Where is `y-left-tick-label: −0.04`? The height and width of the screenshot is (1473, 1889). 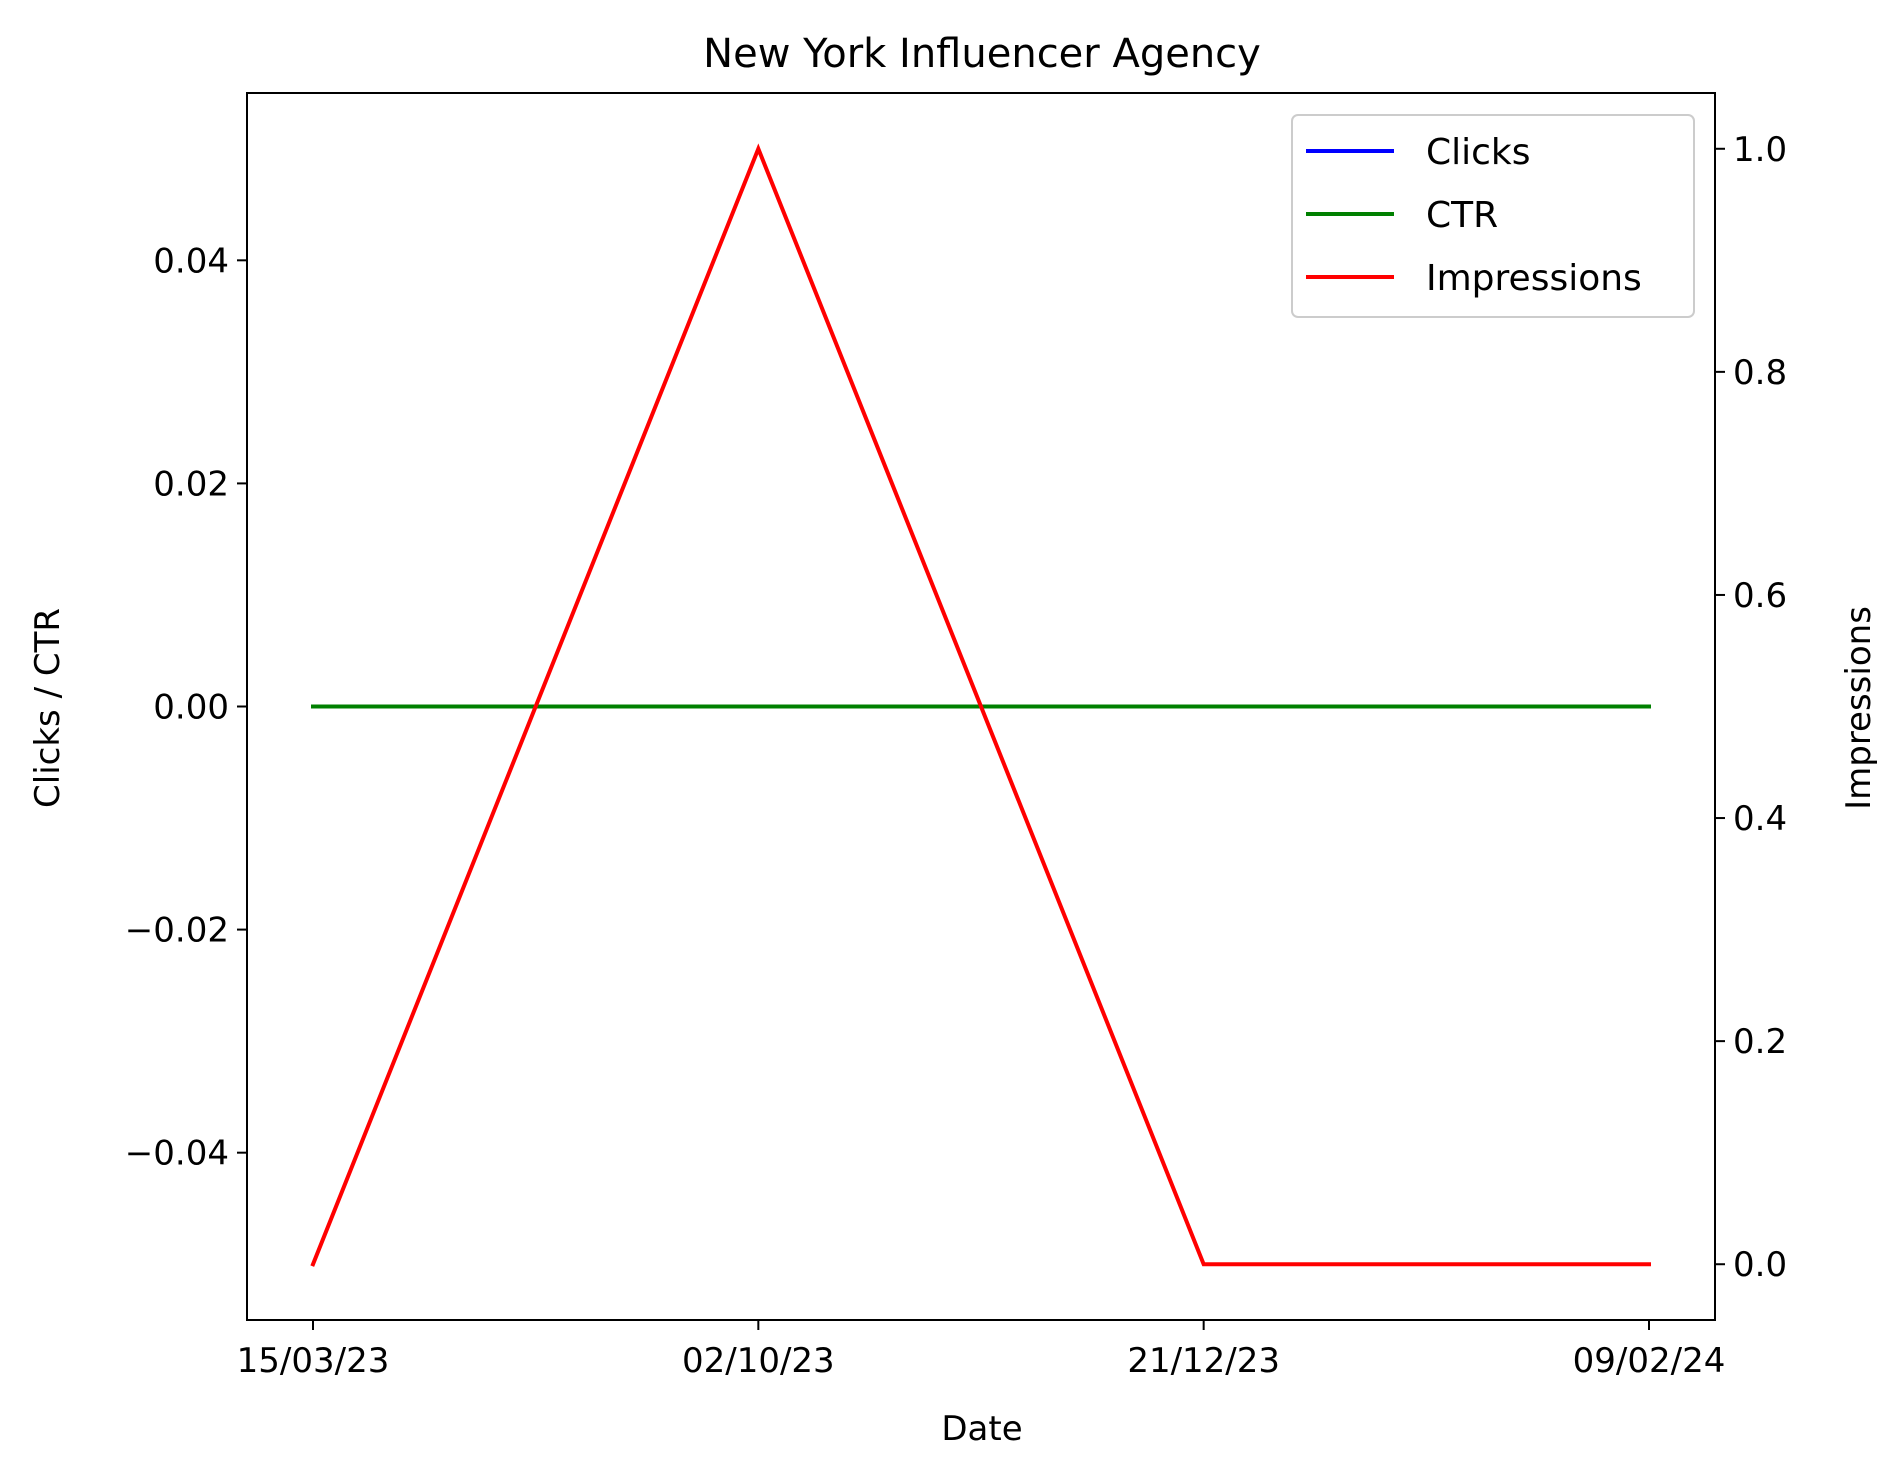
y-left-tick-label: −0.04 is located at coordinates (177, 1154).